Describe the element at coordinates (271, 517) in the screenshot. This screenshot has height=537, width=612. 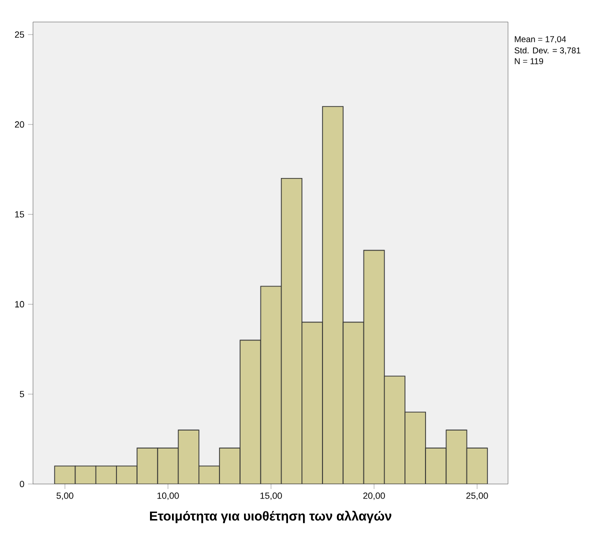
I see `x-axis-title: Ετοιμότητα για υιοθέτηση των αλλαγών` at that location.